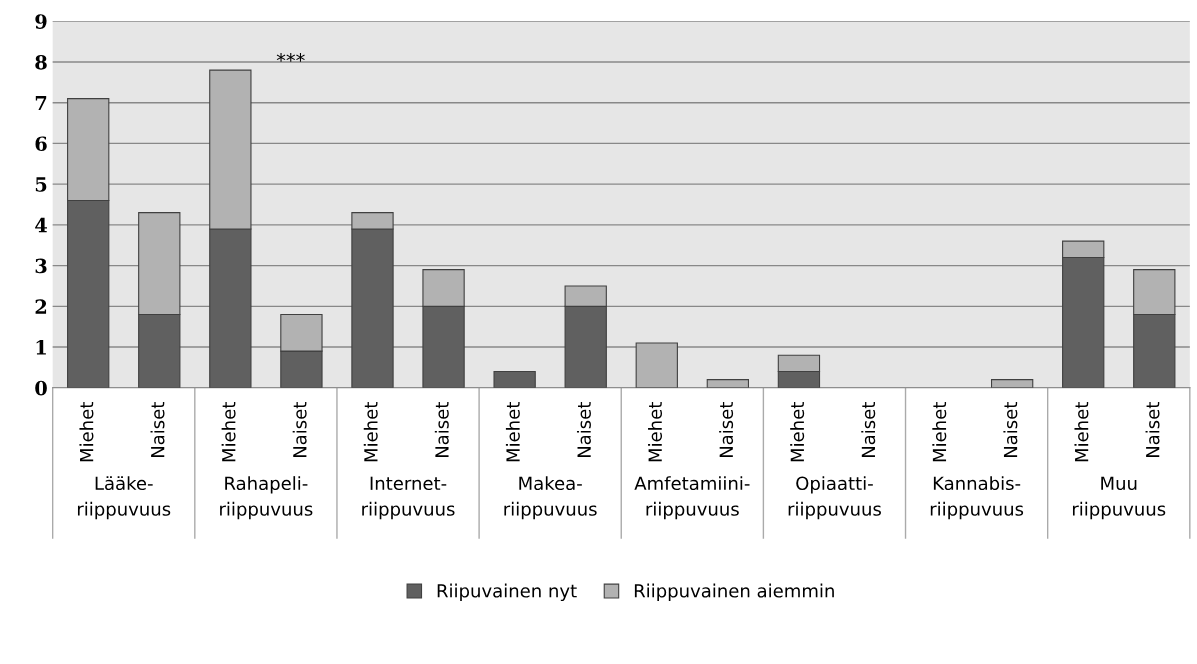 The width and height of the screenshot is (1197, 664). What do you see at coordinates (977, 498) in the screenshot?
I see `text: Kannabis- riippuvuus` at bounding box center [977, 498].